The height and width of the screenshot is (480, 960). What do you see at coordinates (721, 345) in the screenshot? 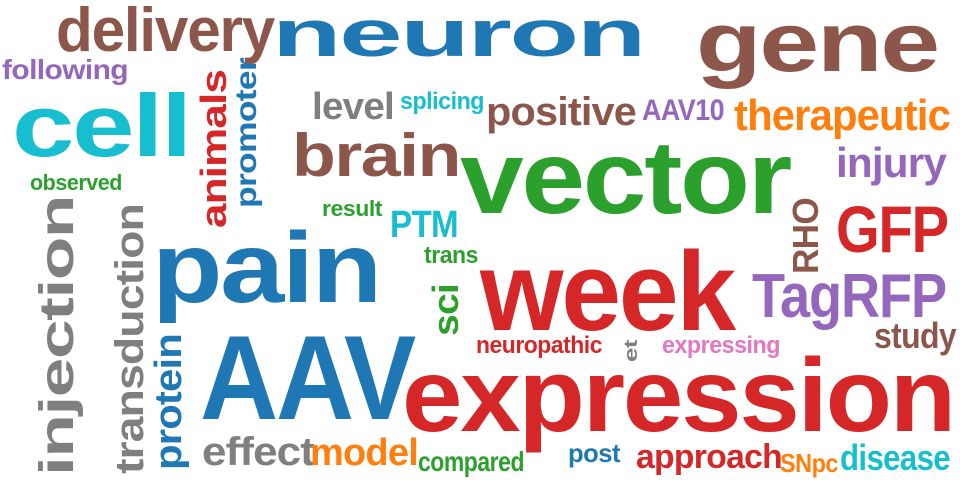
I see `word-expressing: expressing` at bounding box center [721, 345].